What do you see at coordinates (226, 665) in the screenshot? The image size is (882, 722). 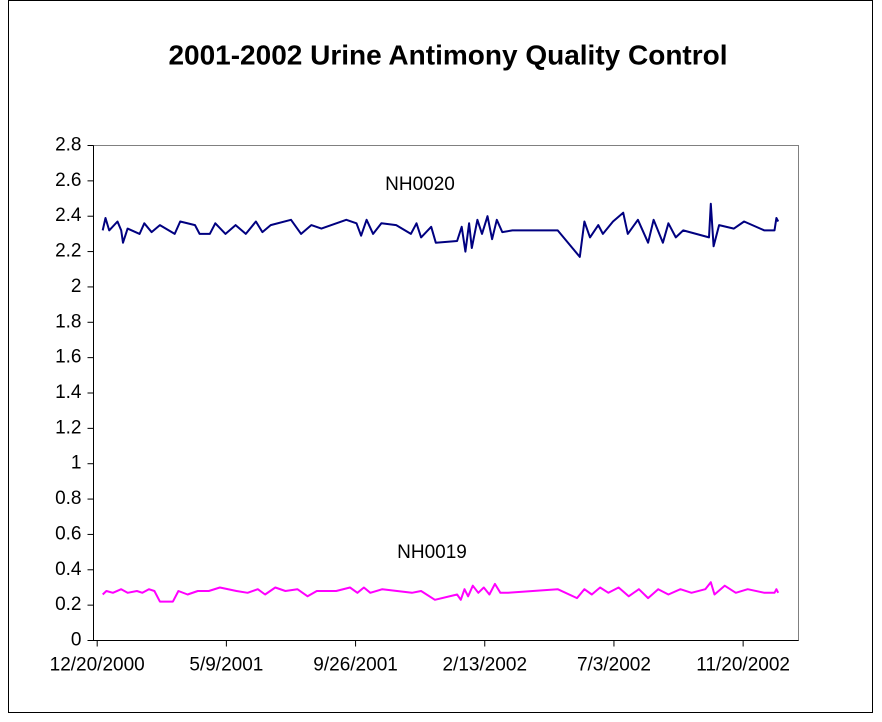 I see `x-tick-label: 5/9/2001` at bounding box center [226, 665].